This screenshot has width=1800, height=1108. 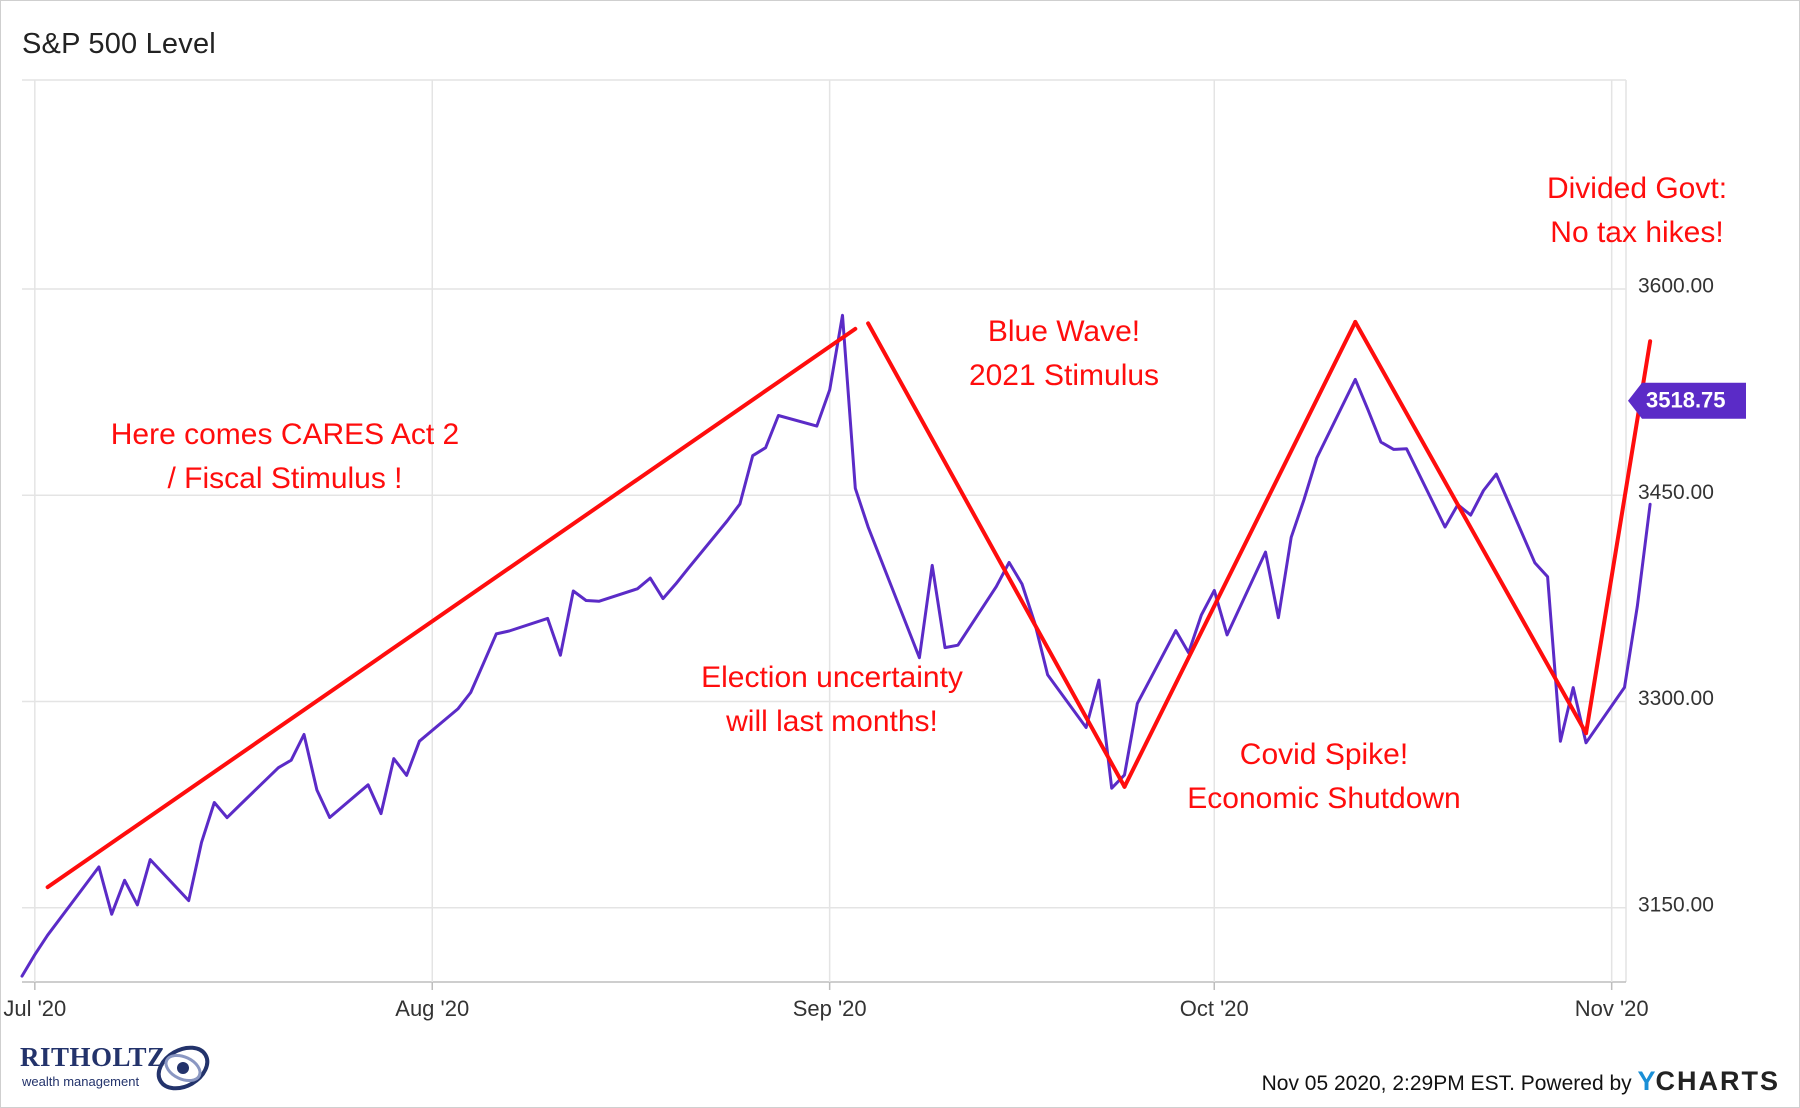 What do you see at coordinates (832, 677) in the screenshot?
I see `annotation-line: Election uncertainty` at bounding box center [832, 677].